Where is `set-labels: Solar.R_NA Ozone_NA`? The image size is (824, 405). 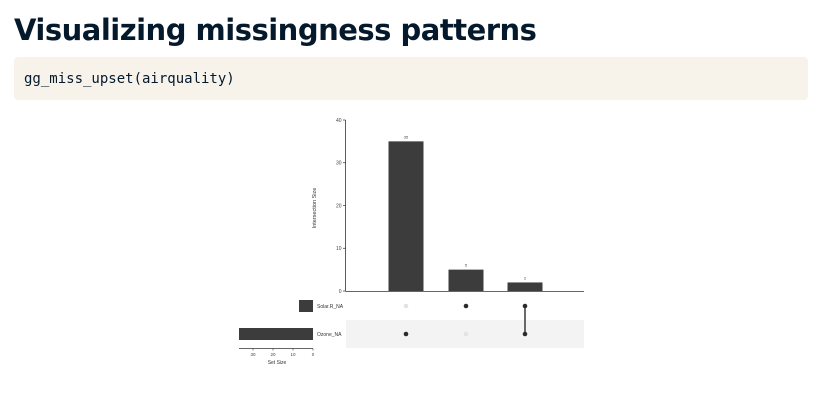 set-labels: Solar.R_NA Ozone_NA is located at coordinates (330, 321).